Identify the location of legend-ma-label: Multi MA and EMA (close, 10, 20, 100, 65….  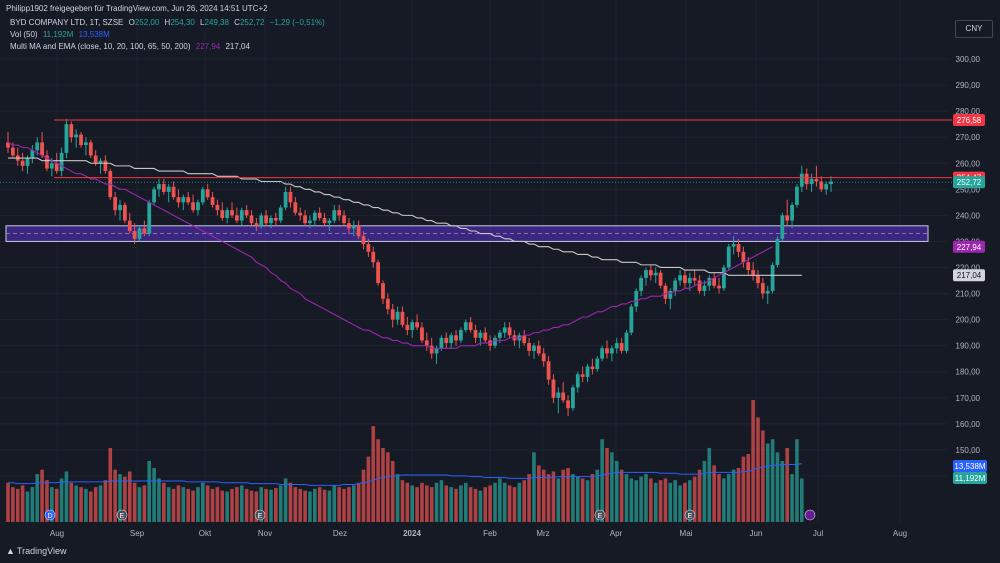
(100, 46).